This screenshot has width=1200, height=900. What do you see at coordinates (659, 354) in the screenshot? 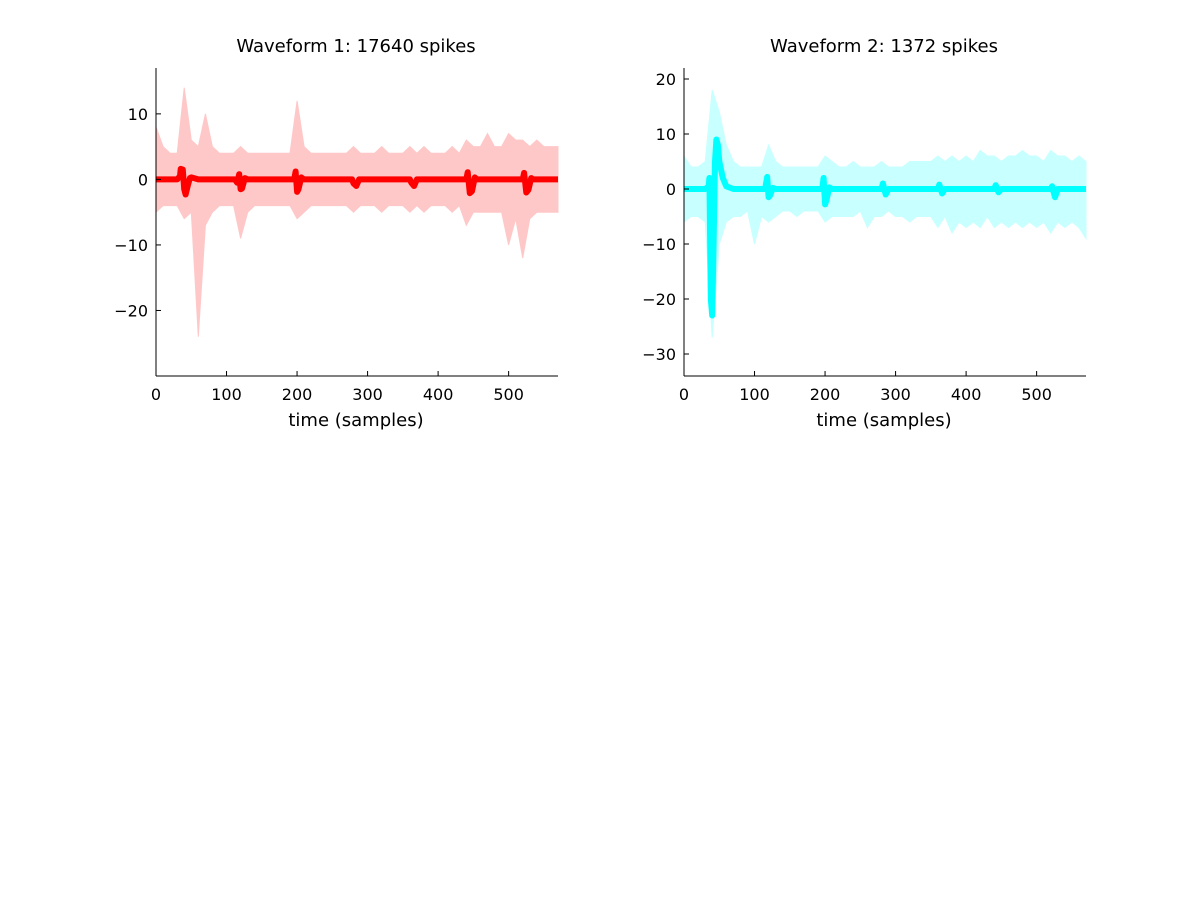
I see `y-tick-label: −30` at bounding box center [659, 354].